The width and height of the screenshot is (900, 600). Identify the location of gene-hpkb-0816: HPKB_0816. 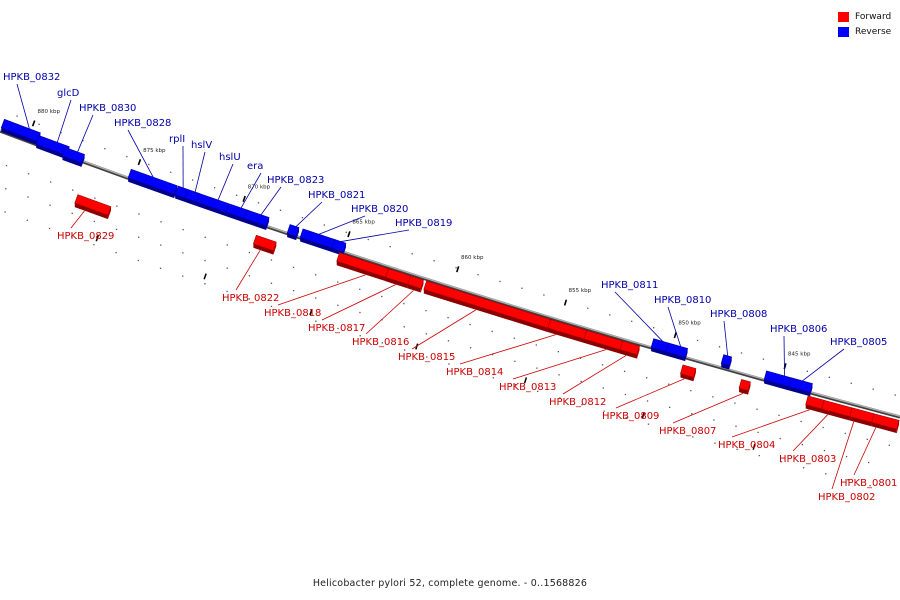
(388, 311).